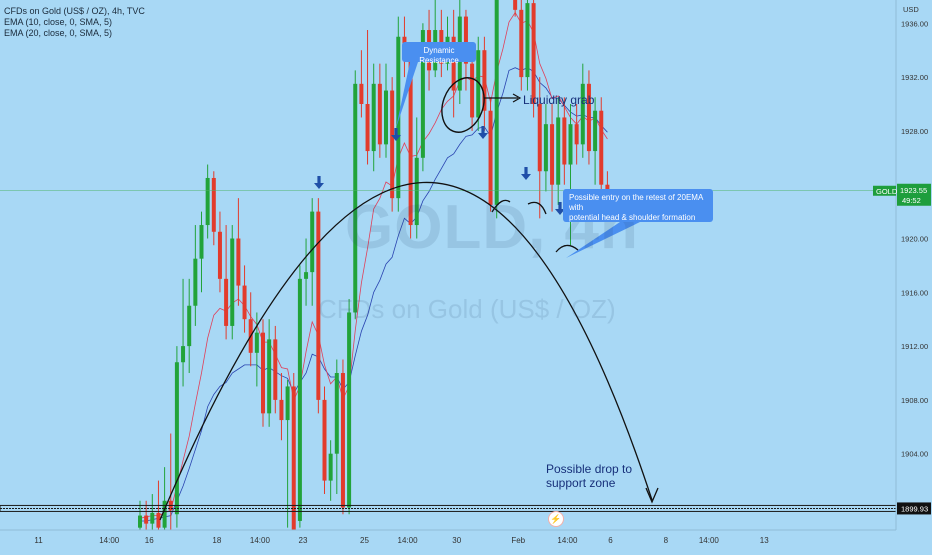 The width and height of the screenshot is (932, 555). Describe the element at coordinates (884, 190) in the screenshot. I see `symbol-badge` at that location.